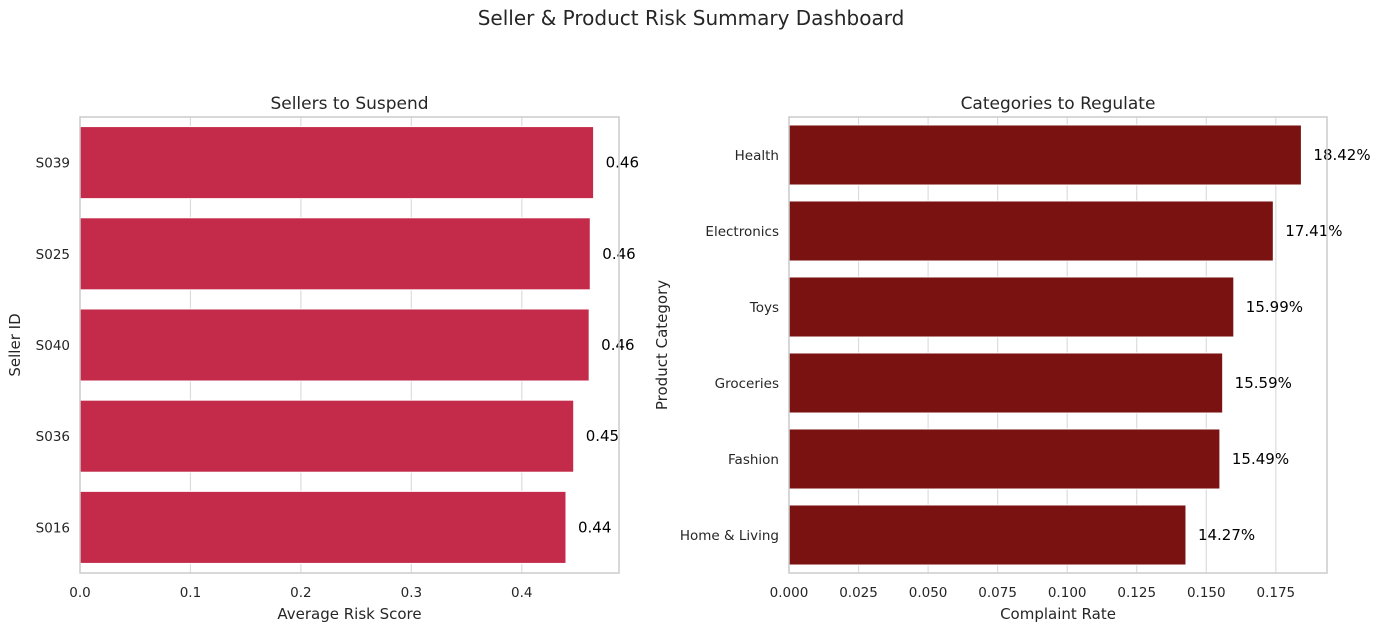  I want to click on y-tick-label: S016, so click(53, 528).